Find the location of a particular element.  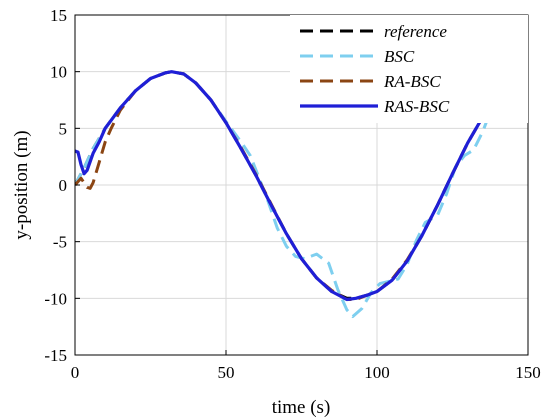

x-axis-title: time (s) is located at coordinates (301, 407).